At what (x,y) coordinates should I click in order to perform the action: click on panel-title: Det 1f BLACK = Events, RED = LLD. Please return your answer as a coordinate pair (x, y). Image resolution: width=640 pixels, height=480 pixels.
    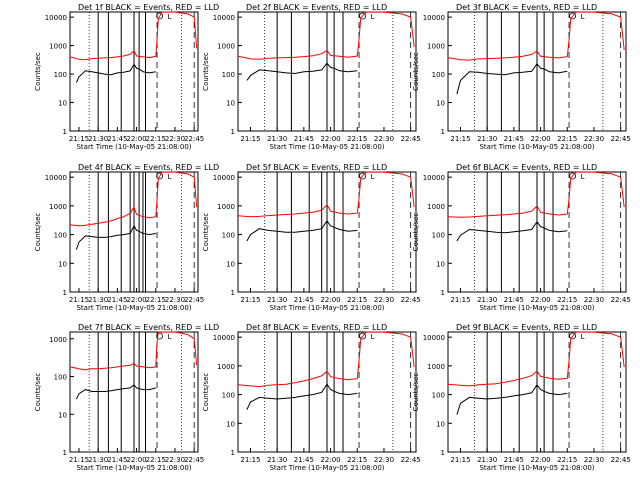
    Looking at the image, I should click on (148, 7).